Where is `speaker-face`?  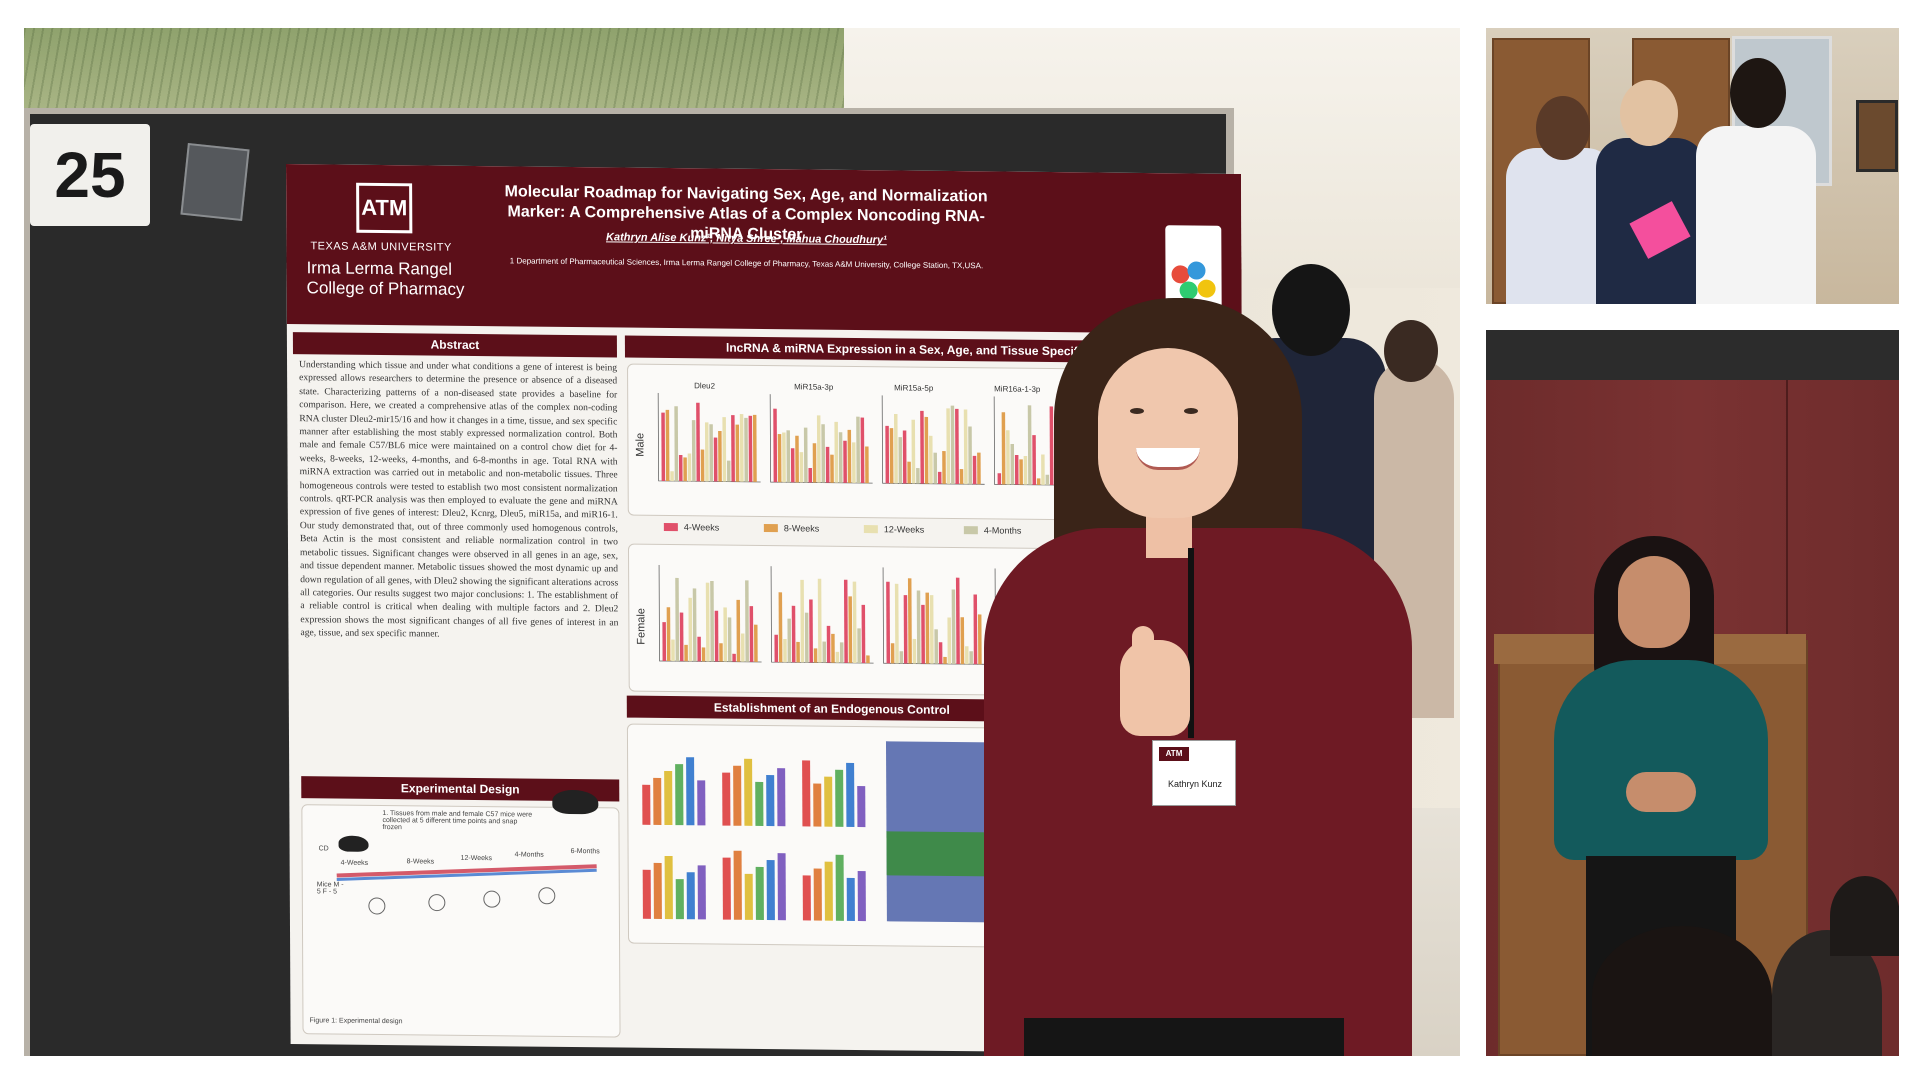
speaker-face is located at coordinates (1654, 602).